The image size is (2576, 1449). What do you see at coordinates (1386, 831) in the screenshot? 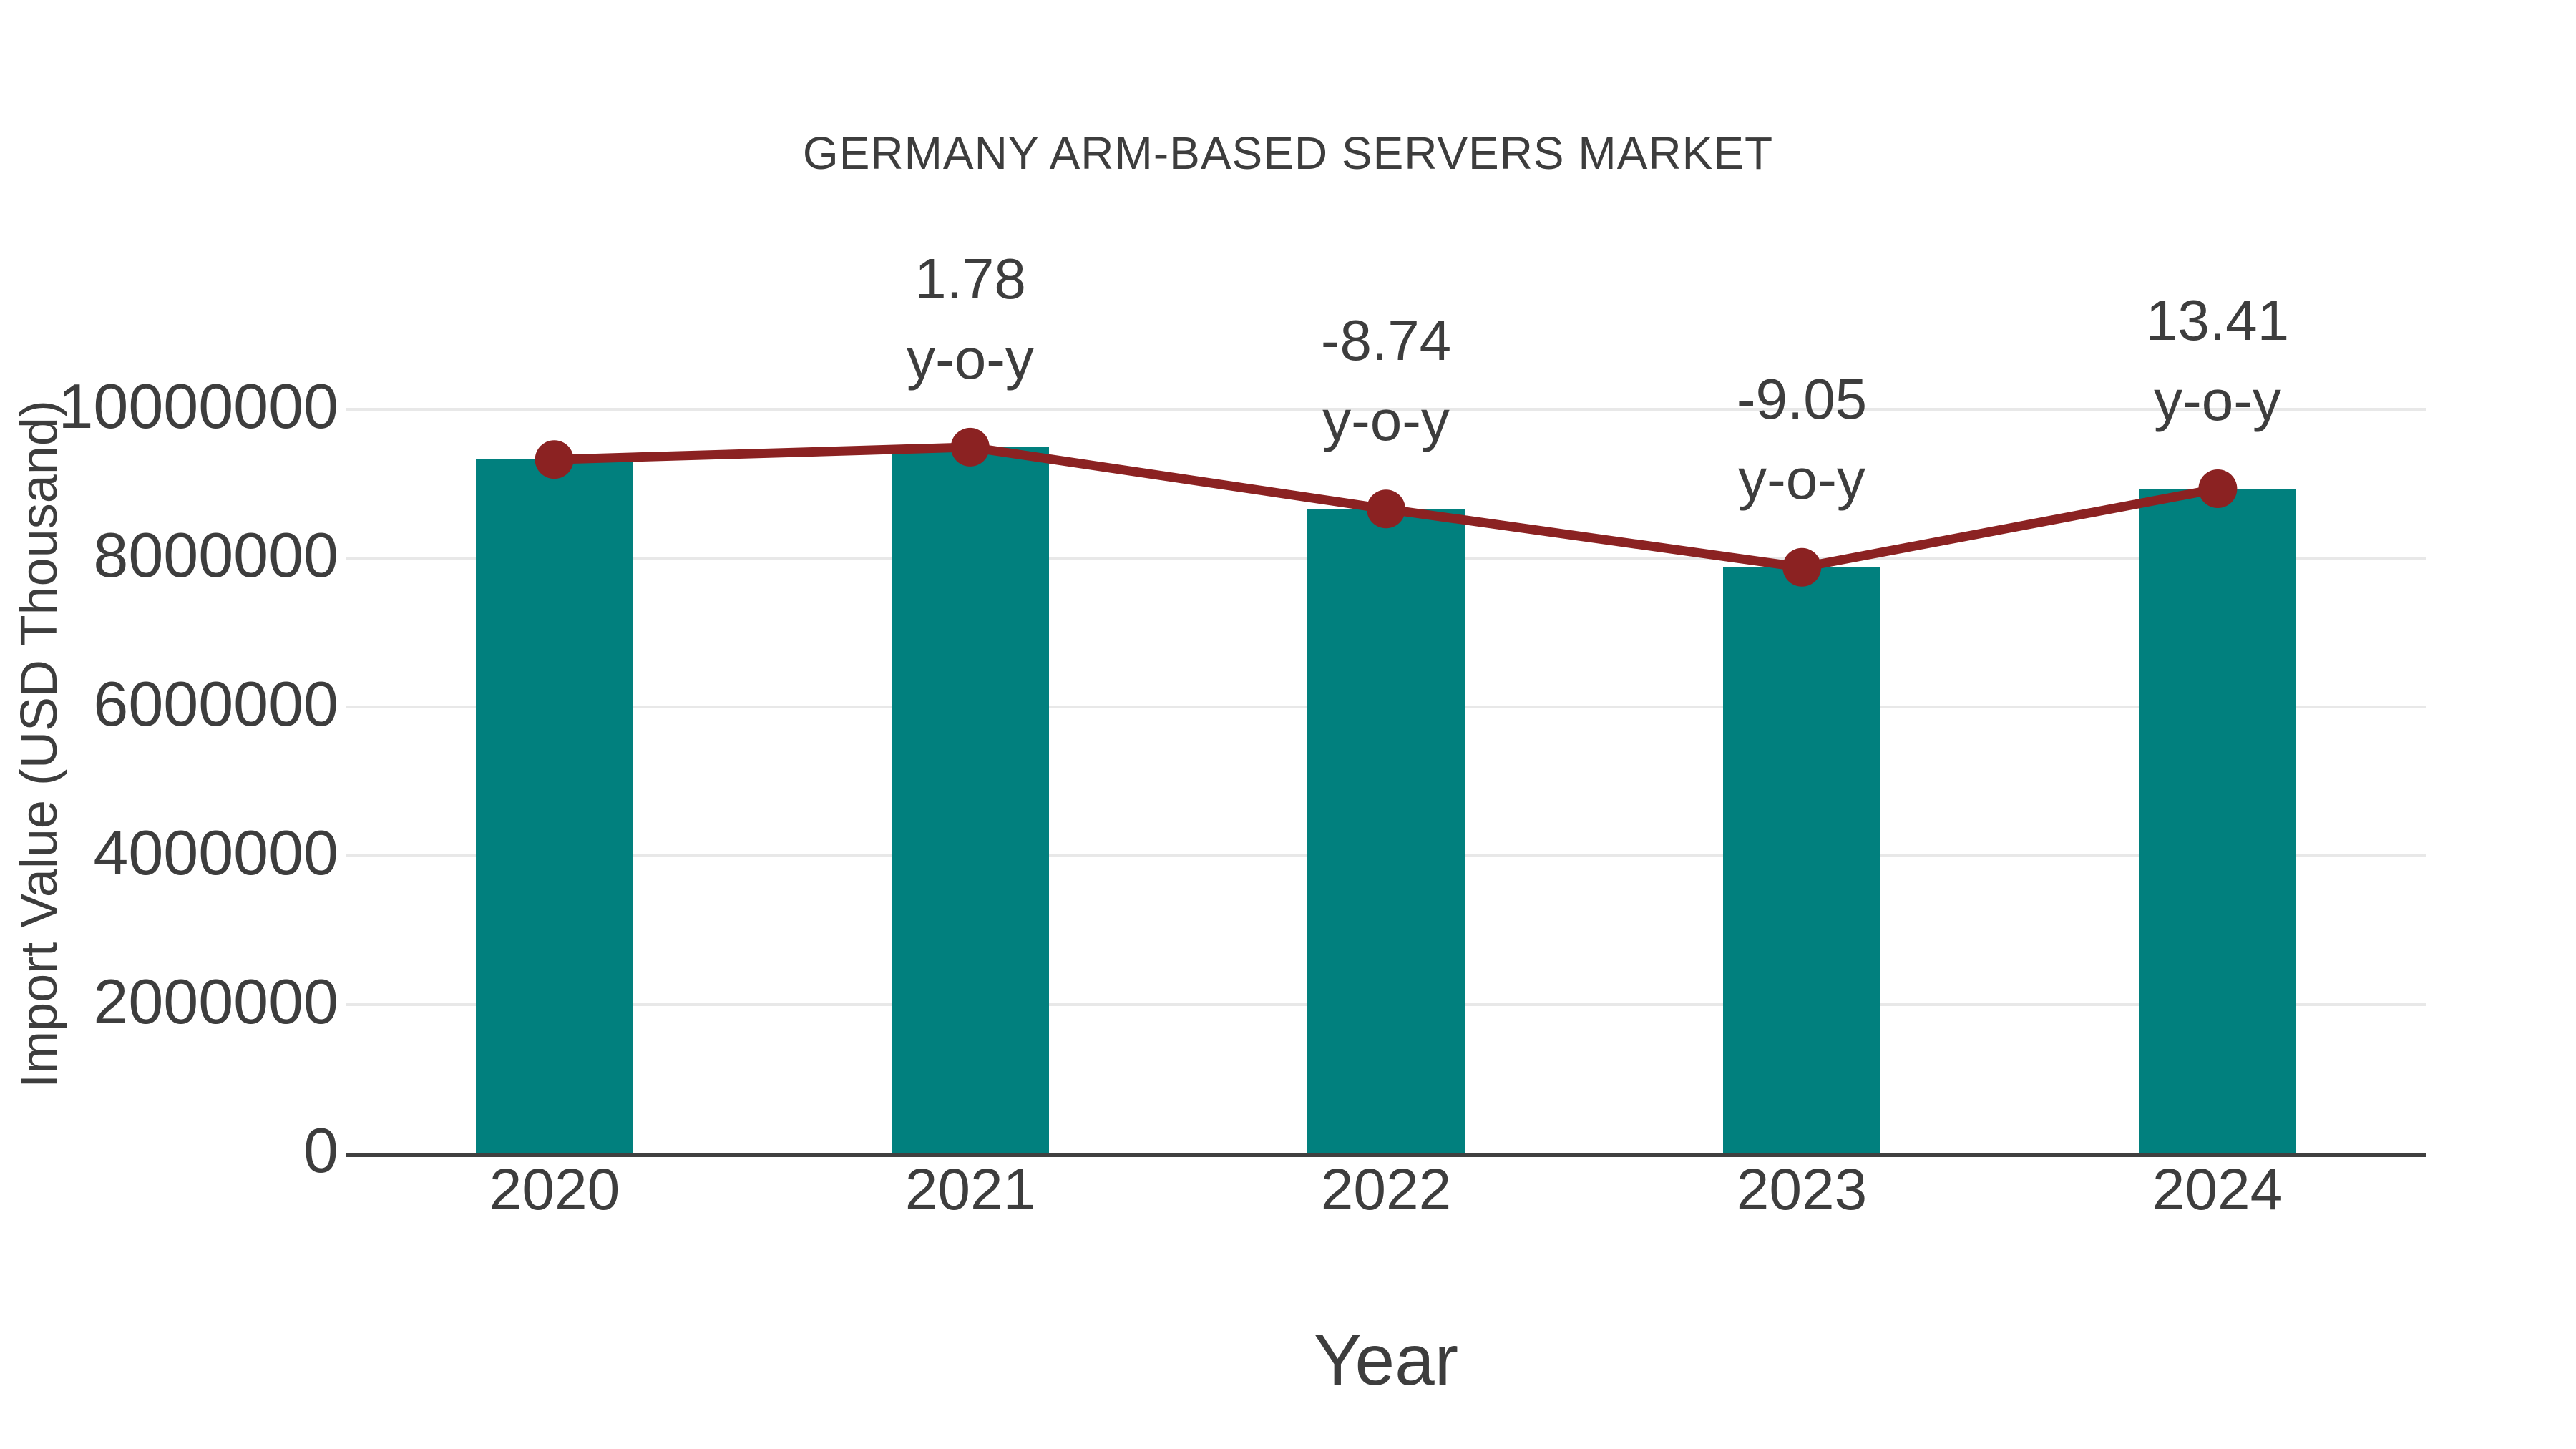
I see `bar-2022` at bounding box center [1386, 831].